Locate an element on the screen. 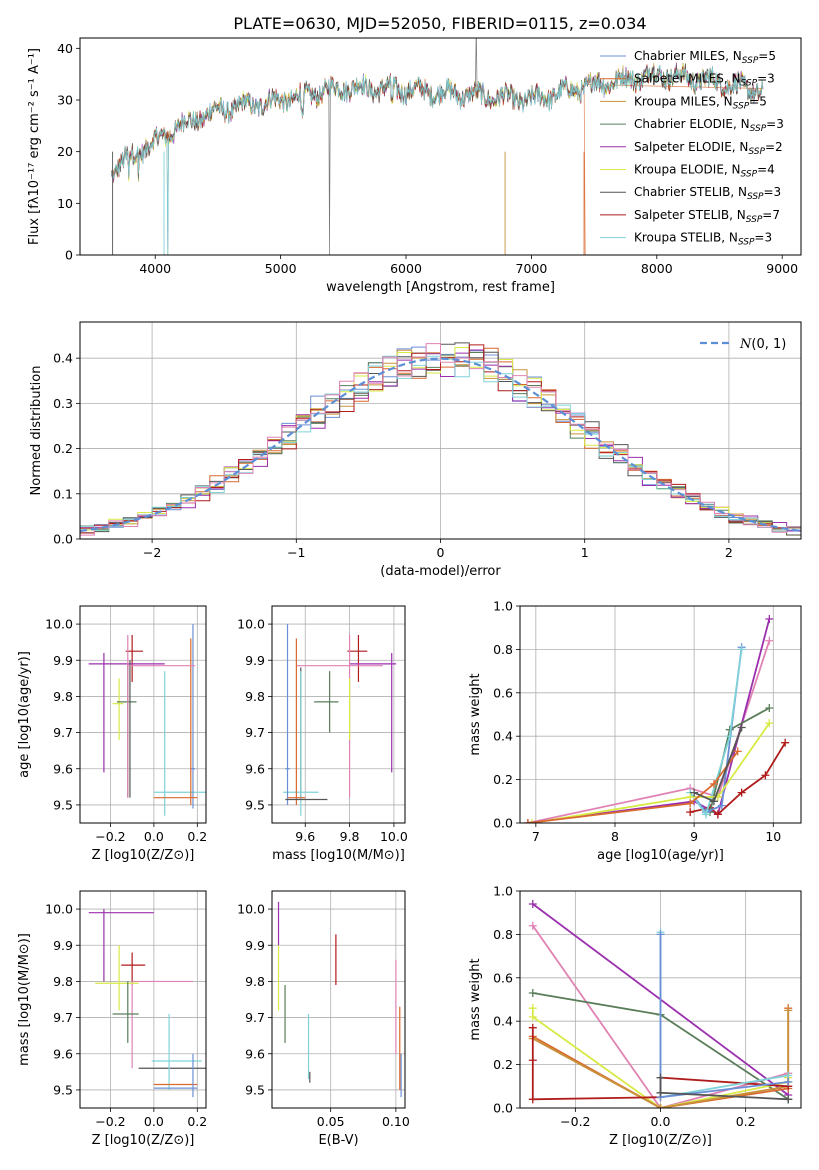  legend-entry: Salpeter MILES, NSSP=3 is located at coordinates (704, 80).